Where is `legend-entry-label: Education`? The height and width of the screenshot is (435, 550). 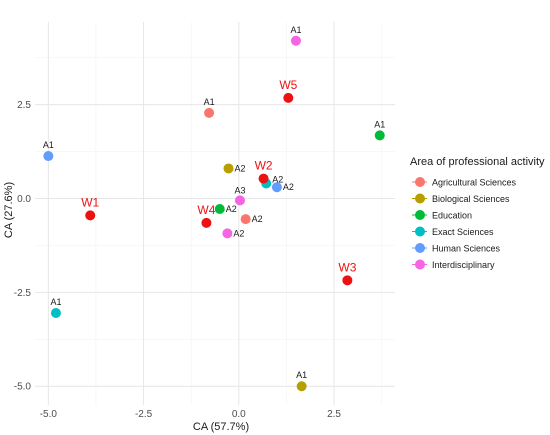
legend-entry-label: Education is located at coordinates (452, 216).